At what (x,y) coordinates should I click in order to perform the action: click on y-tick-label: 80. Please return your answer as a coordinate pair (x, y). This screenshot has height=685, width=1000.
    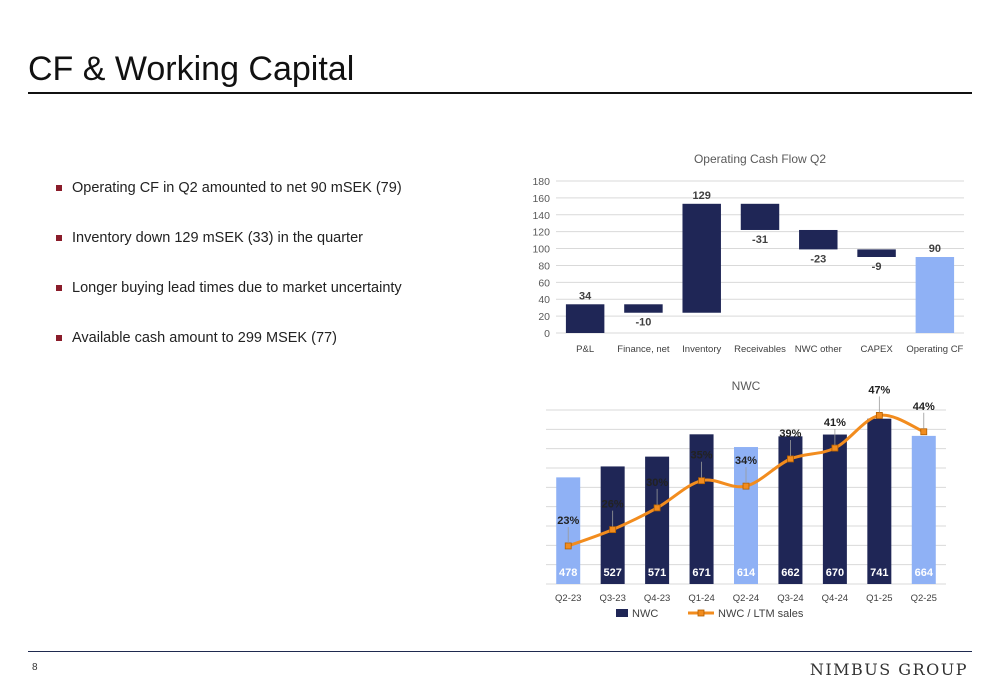
    Looking at the image, I should click on (544, 266).